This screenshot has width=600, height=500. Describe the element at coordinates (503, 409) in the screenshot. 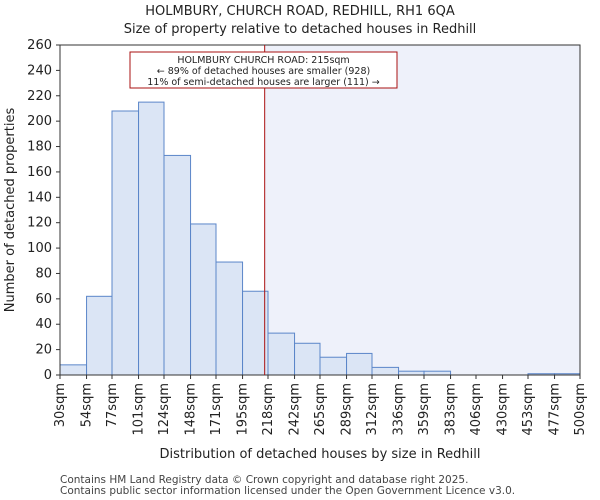

I see `x-tick-label: 430sqm` at that location.